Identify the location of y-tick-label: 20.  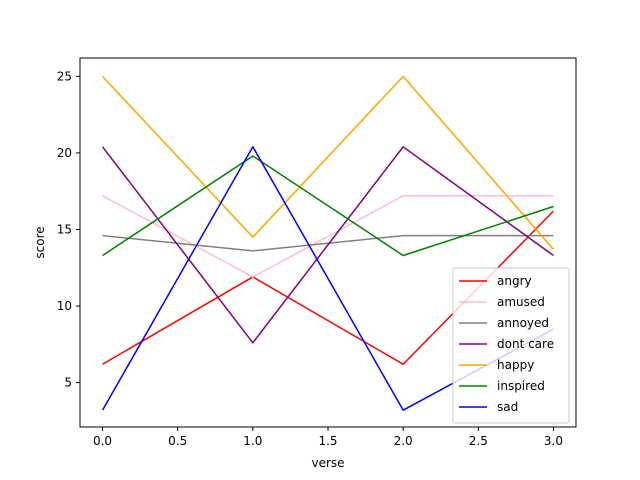
(64, 153).